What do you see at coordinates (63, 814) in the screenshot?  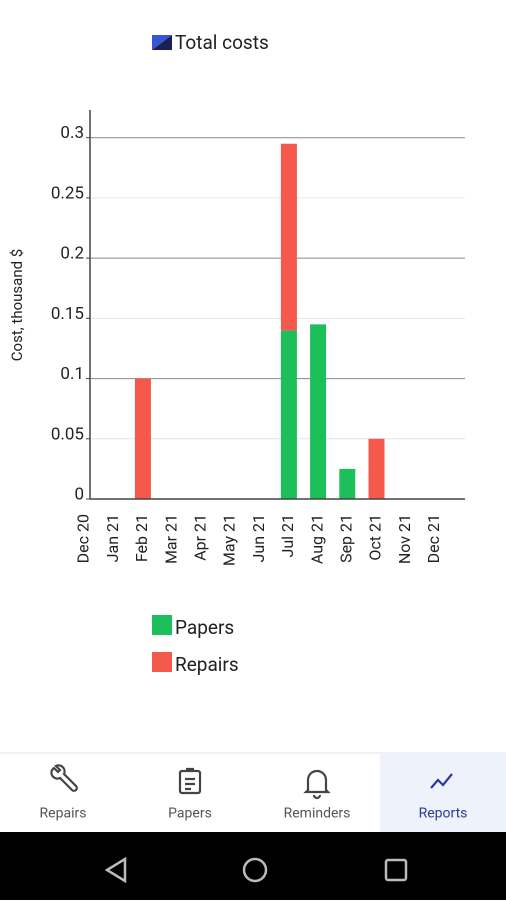 I see `nav-label: Repairs` at bounding box center [63, 814].